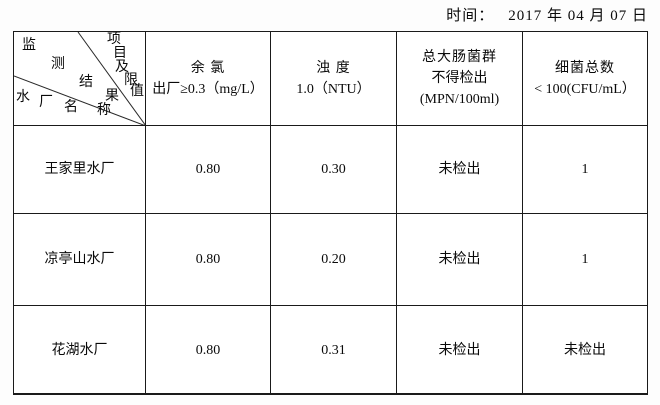 The height and width of the screenshot is (405, 660). I want to click on diagonal-label-project-limit: 项, so click(114, 39).